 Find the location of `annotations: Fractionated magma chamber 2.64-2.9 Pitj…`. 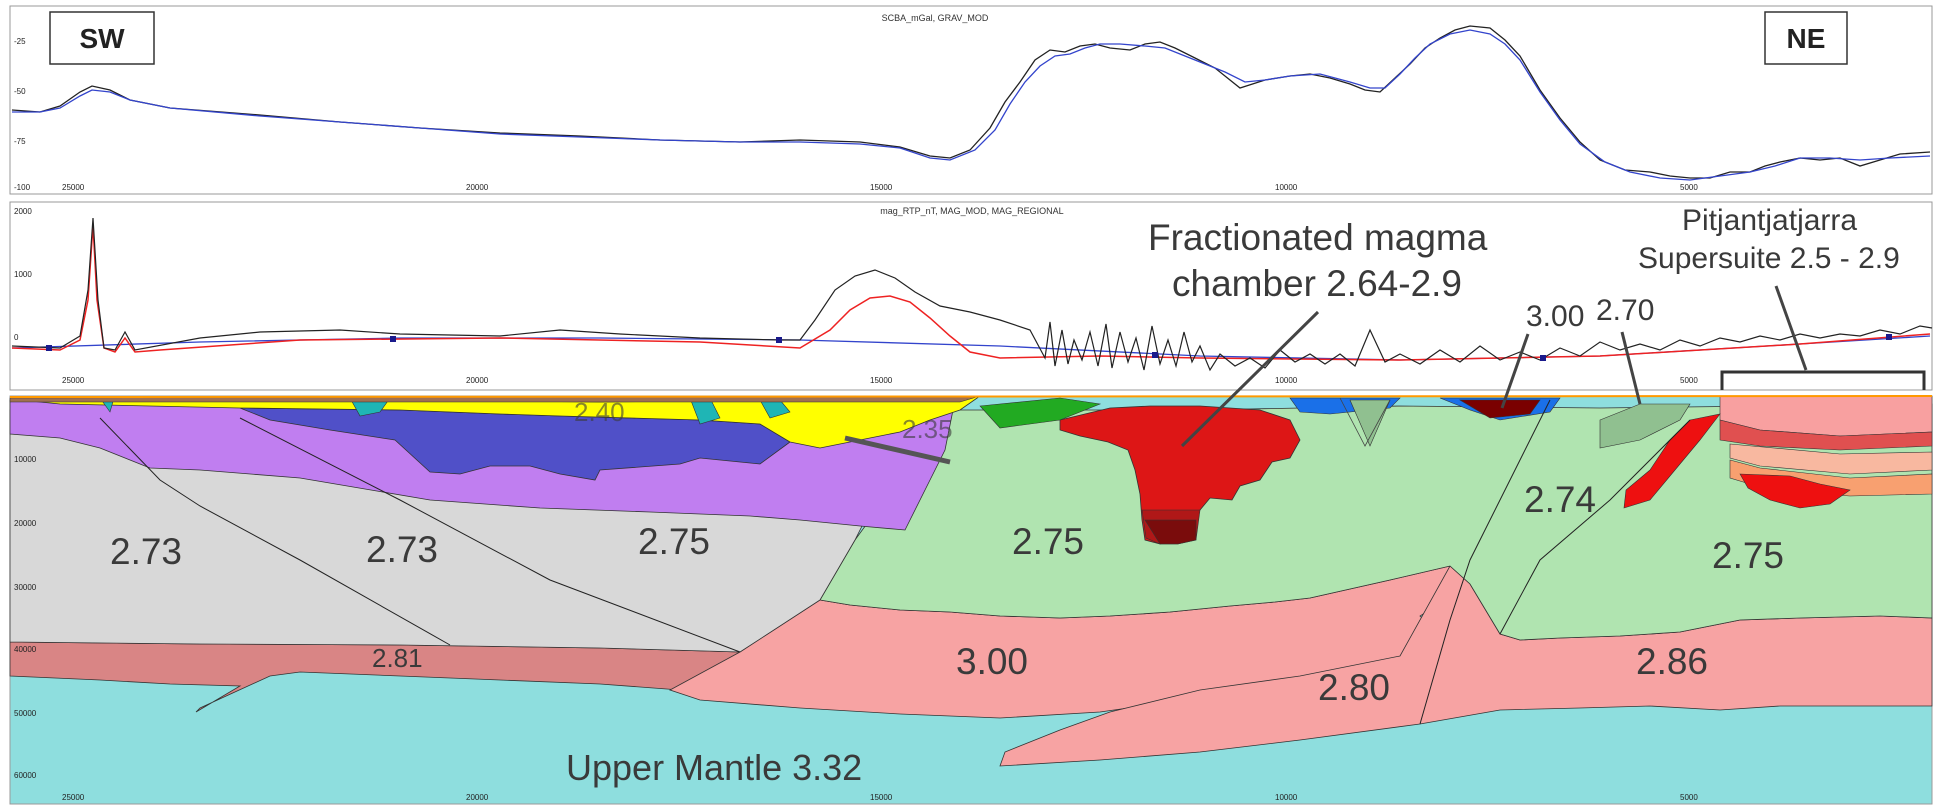

annotations: Fractionated magma chamber 2.64-2.9 Pitj… is located at coordinates (1537, 326).